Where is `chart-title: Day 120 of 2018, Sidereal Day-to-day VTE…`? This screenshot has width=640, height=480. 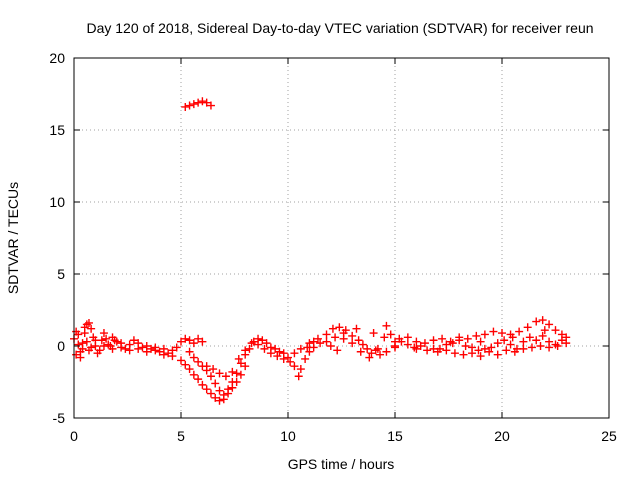
chart-title: Day 120 of 2018, Sidereal Day-to-day VTE… is located at coordinates (339, 28).